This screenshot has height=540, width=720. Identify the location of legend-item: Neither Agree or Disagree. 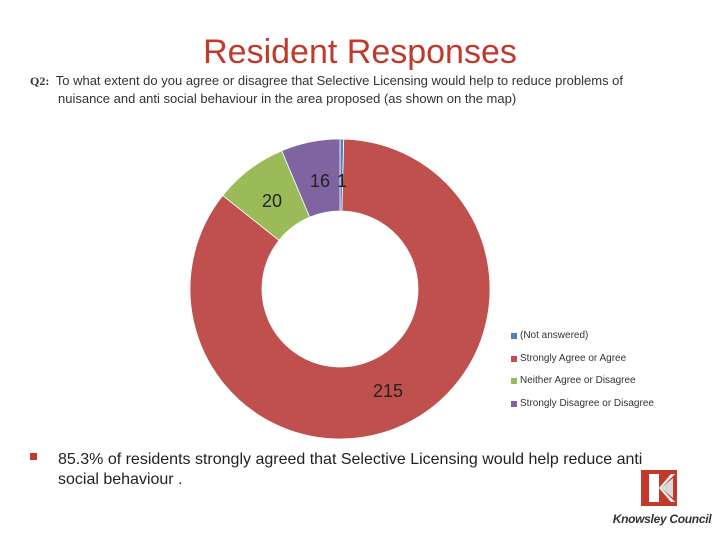
(582, 386).